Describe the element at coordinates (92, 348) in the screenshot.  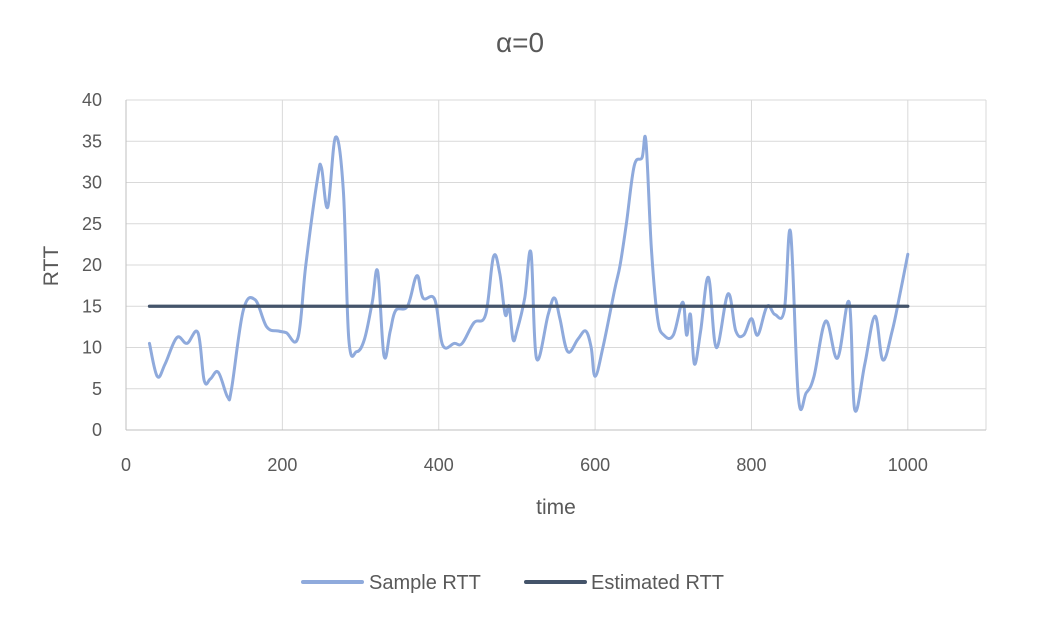
I see `y-tick-label: 10` at that location.